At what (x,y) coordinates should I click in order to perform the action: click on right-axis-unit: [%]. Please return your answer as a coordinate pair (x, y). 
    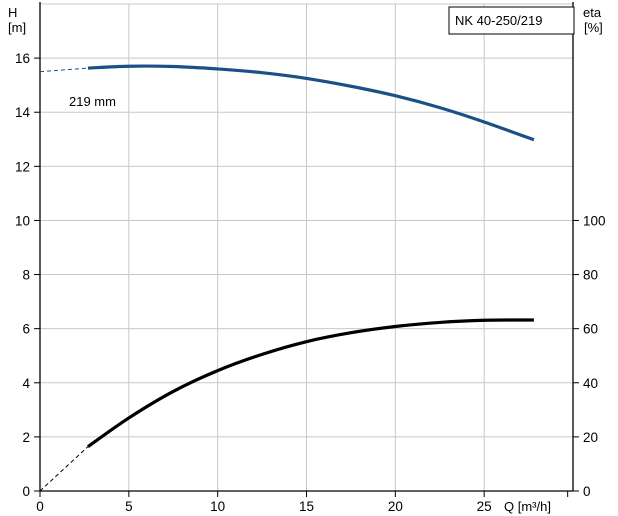
    Looking at the image, I should click on (593, 27).